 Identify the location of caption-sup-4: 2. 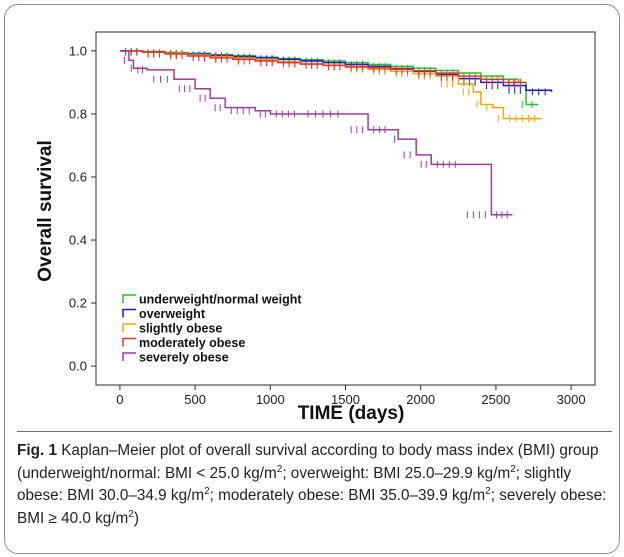
(488, 491).